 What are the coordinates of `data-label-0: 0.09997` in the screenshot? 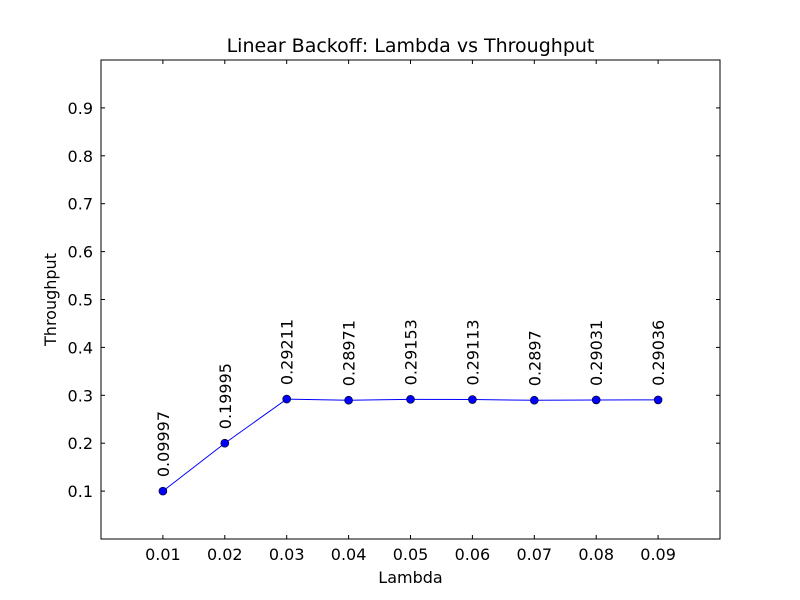 It's located at (163, 444).